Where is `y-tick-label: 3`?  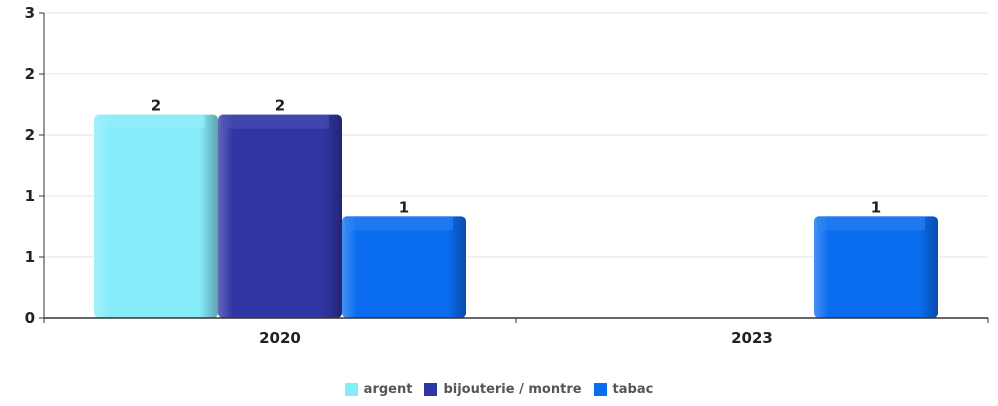 y-tick-label: 3 is located at coordinates (30, 13).